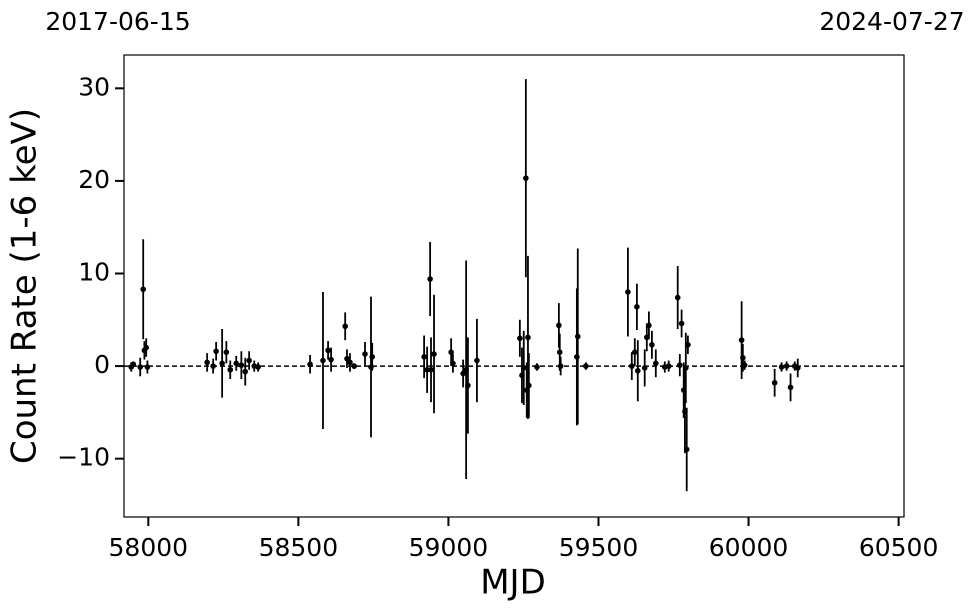  Describe the element at coordinates (94, 272) in the screenshot. I see `y-tick-label: 10` at that location.